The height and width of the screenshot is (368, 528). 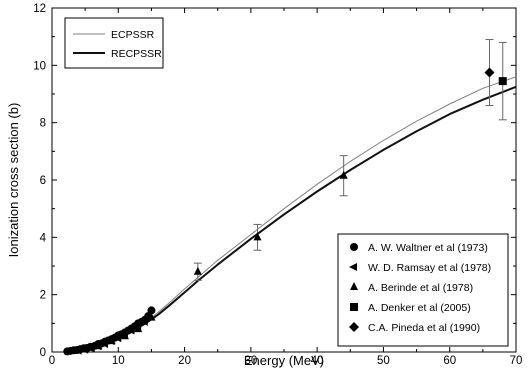 What do you see at coordinates (13, 180) in the screenshot?
I see `y-axis-label: Ionization cross section (b)` at bounding box center [13, 180].